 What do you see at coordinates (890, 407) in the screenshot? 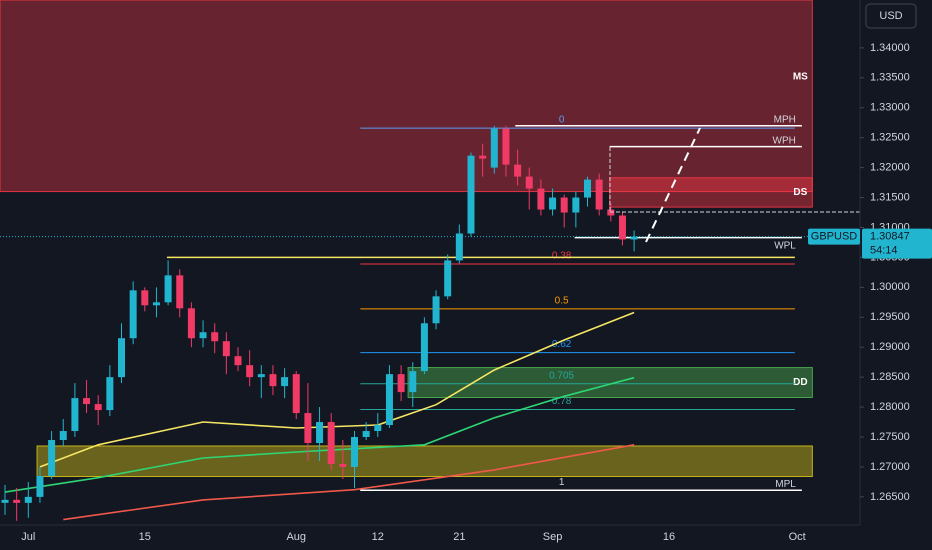
I see `y-tick-label: 1.28000` at bounding box center [890, 407].